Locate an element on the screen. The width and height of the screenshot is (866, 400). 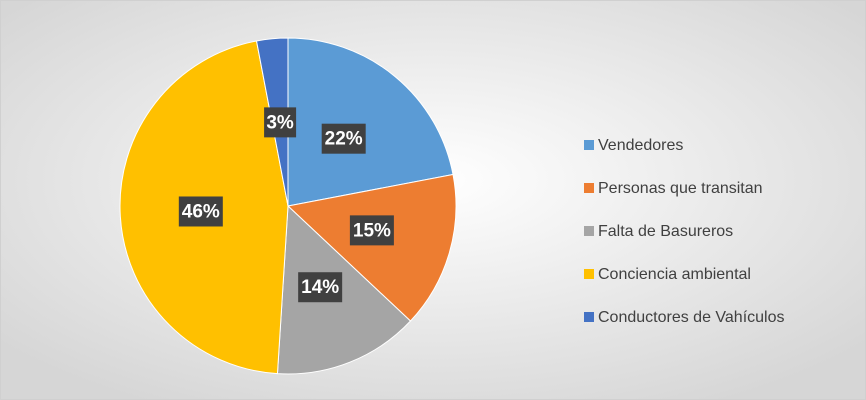
data-label: 14% is located at coordinates (320, 287).